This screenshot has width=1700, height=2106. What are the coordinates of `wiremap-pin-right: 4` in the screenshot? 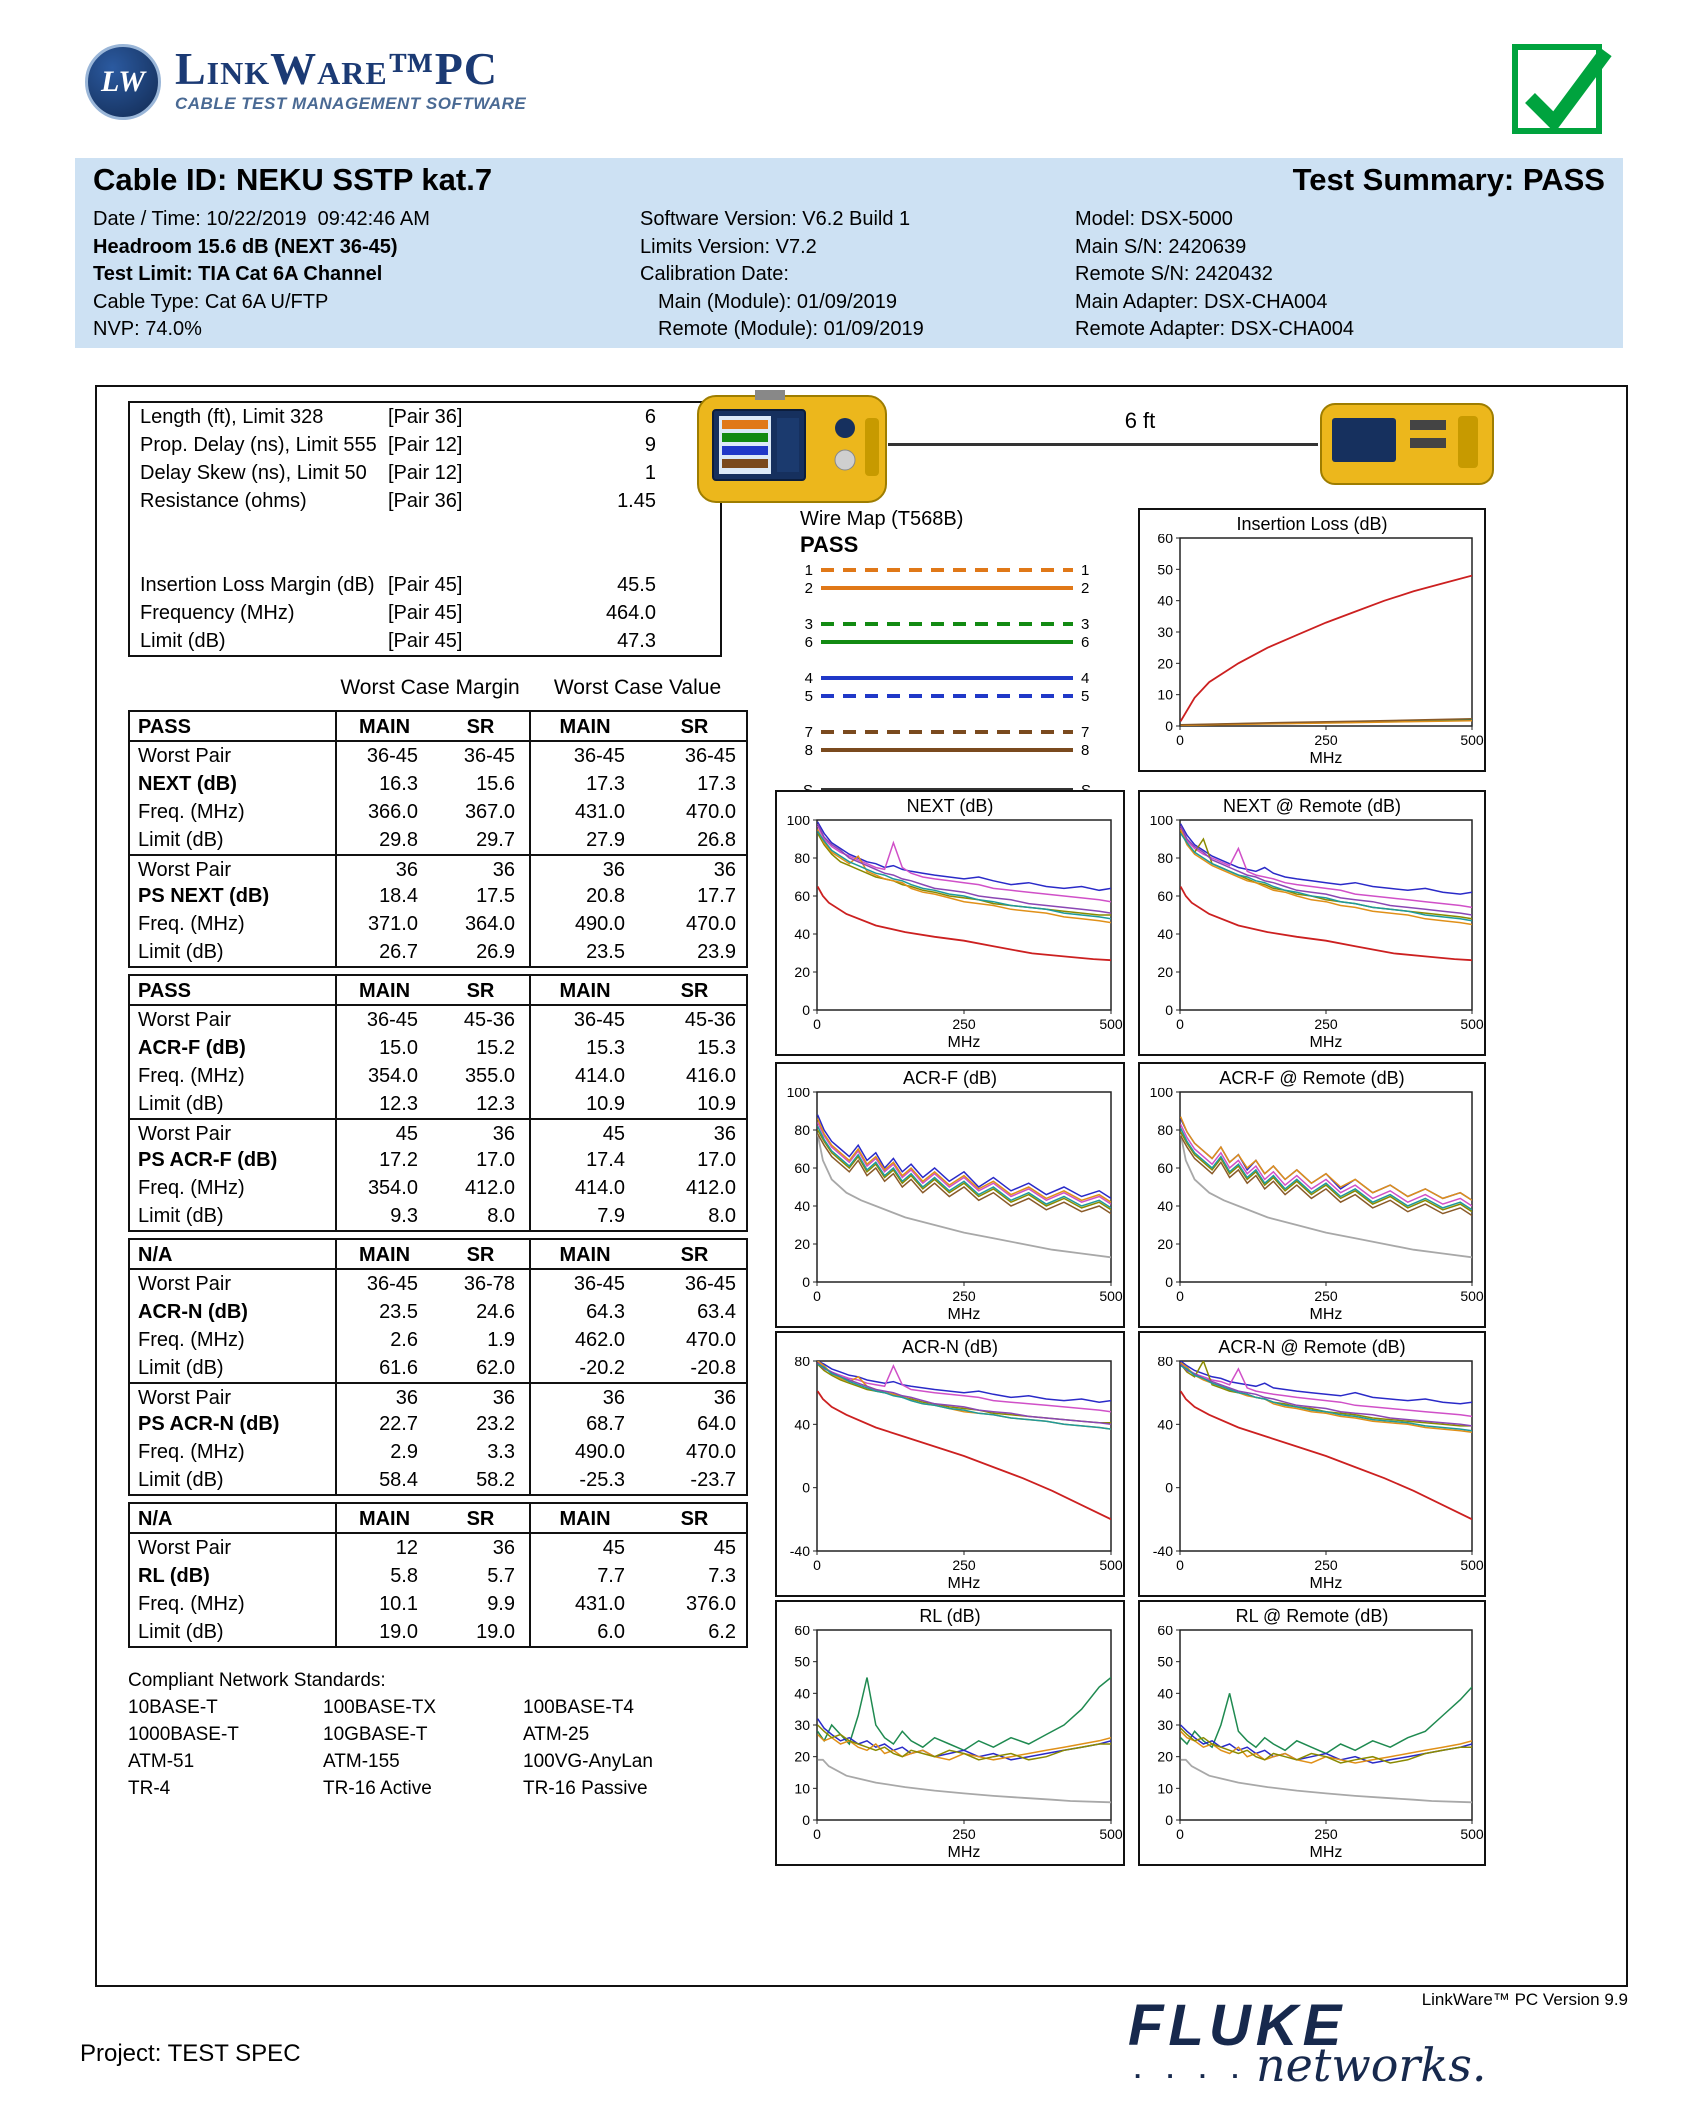 It's located at (1085, 678).